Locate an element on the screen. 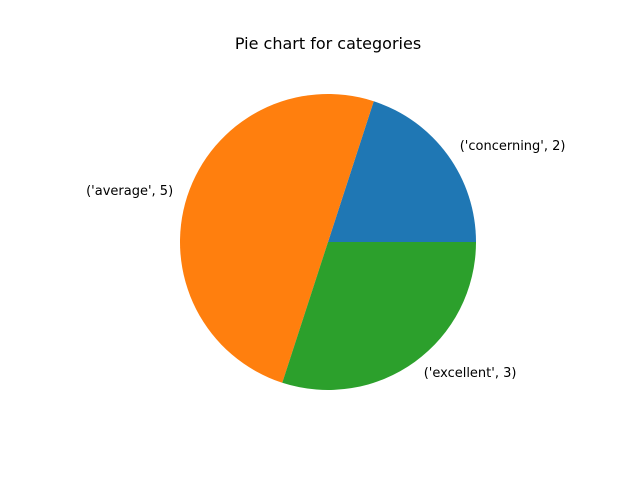 This screenshot has height=480, width=640. chart-title: Pie chart for categories is located at coordinates (328, 43).